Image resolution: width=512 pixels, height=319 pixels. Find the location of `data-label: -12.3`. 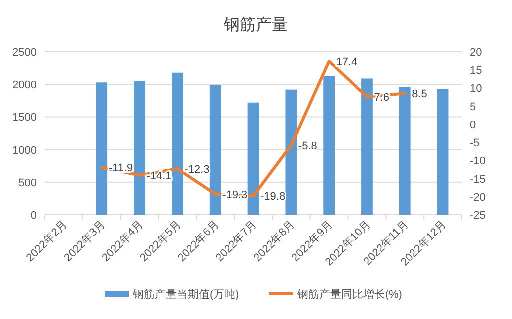

data-label: -12.3 is located at coordinates (197, 170).